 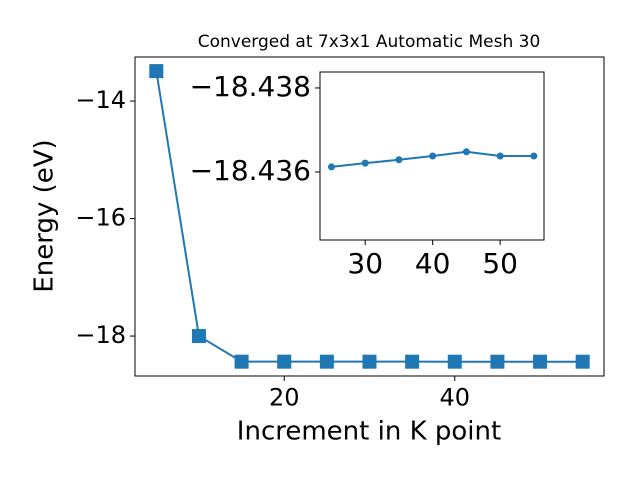 What do you see at coordinates (100, 218) in the screenshot?
I see `y-tick-label: −16` at bounding box center [100, 218].